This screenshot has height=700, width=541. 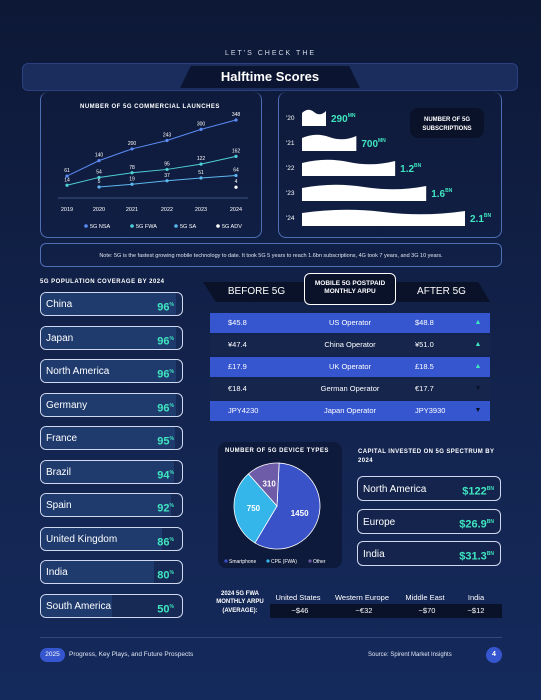 I want to click on coverage-row: Brazil 94%, so click(x=111, y=471).